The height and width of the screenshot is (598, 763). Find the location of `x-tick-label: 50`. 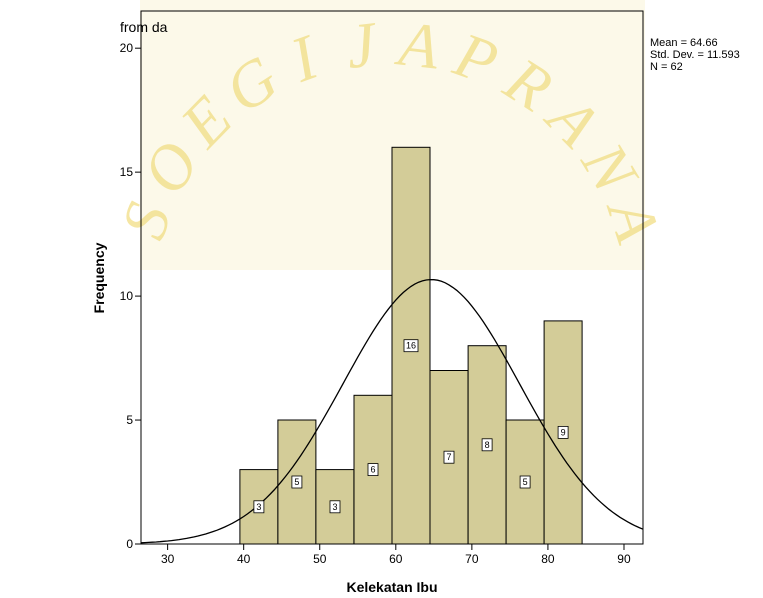

x-tick-label: 50 is located at coordinates (320, 559).